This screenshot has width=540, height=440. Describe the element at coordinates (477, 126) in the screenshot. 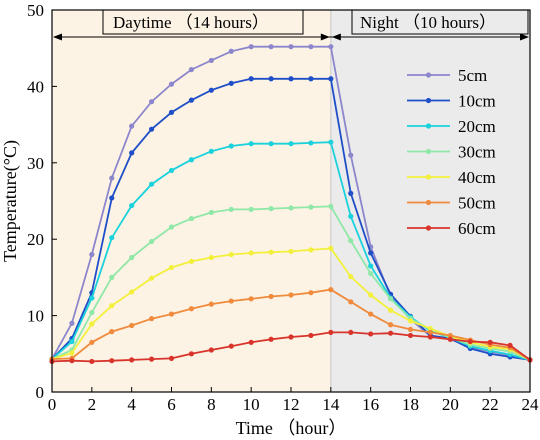

I see `legend-label-20cm: 20cm` at that location.